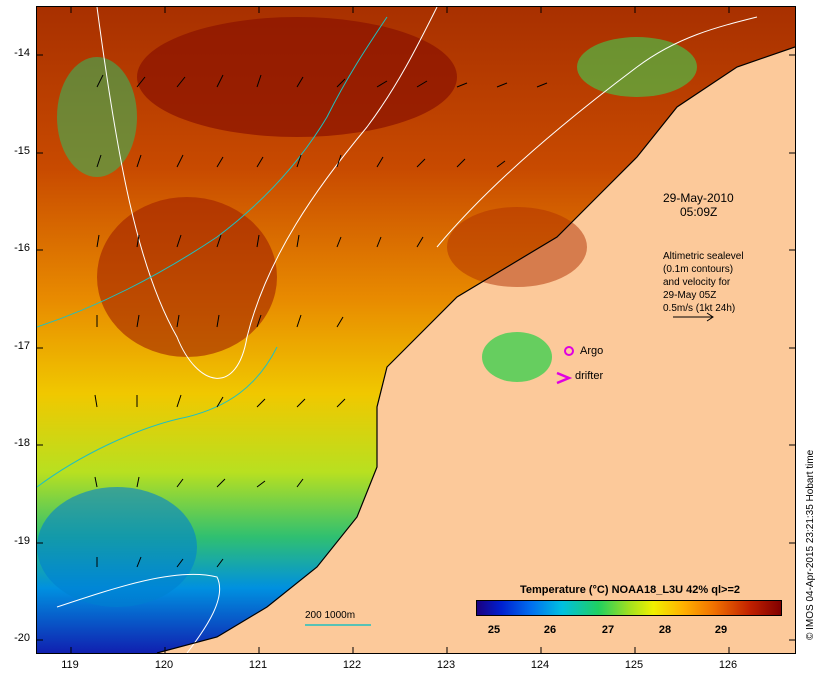 This screenshot has width=820, height=680. I want to click on colorbar-tick: 29, so click(721, 630).